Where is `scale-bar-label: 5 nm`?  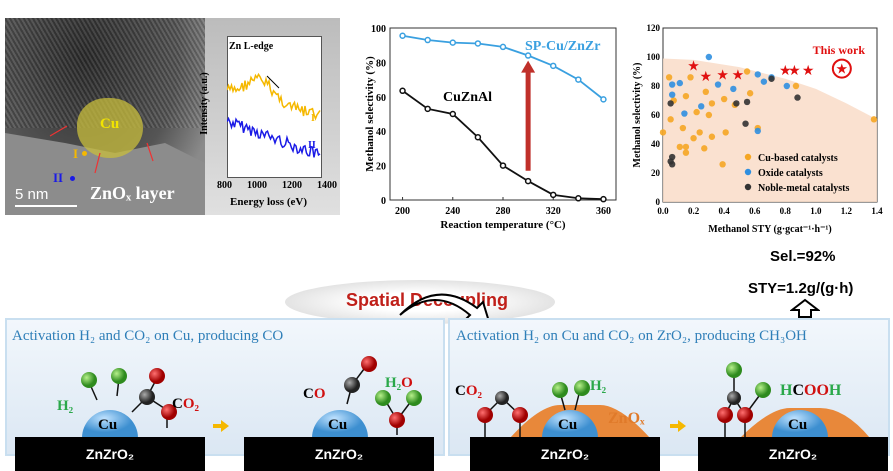
scale-bar-label: 5 nm is located at coordinates (32, 194).